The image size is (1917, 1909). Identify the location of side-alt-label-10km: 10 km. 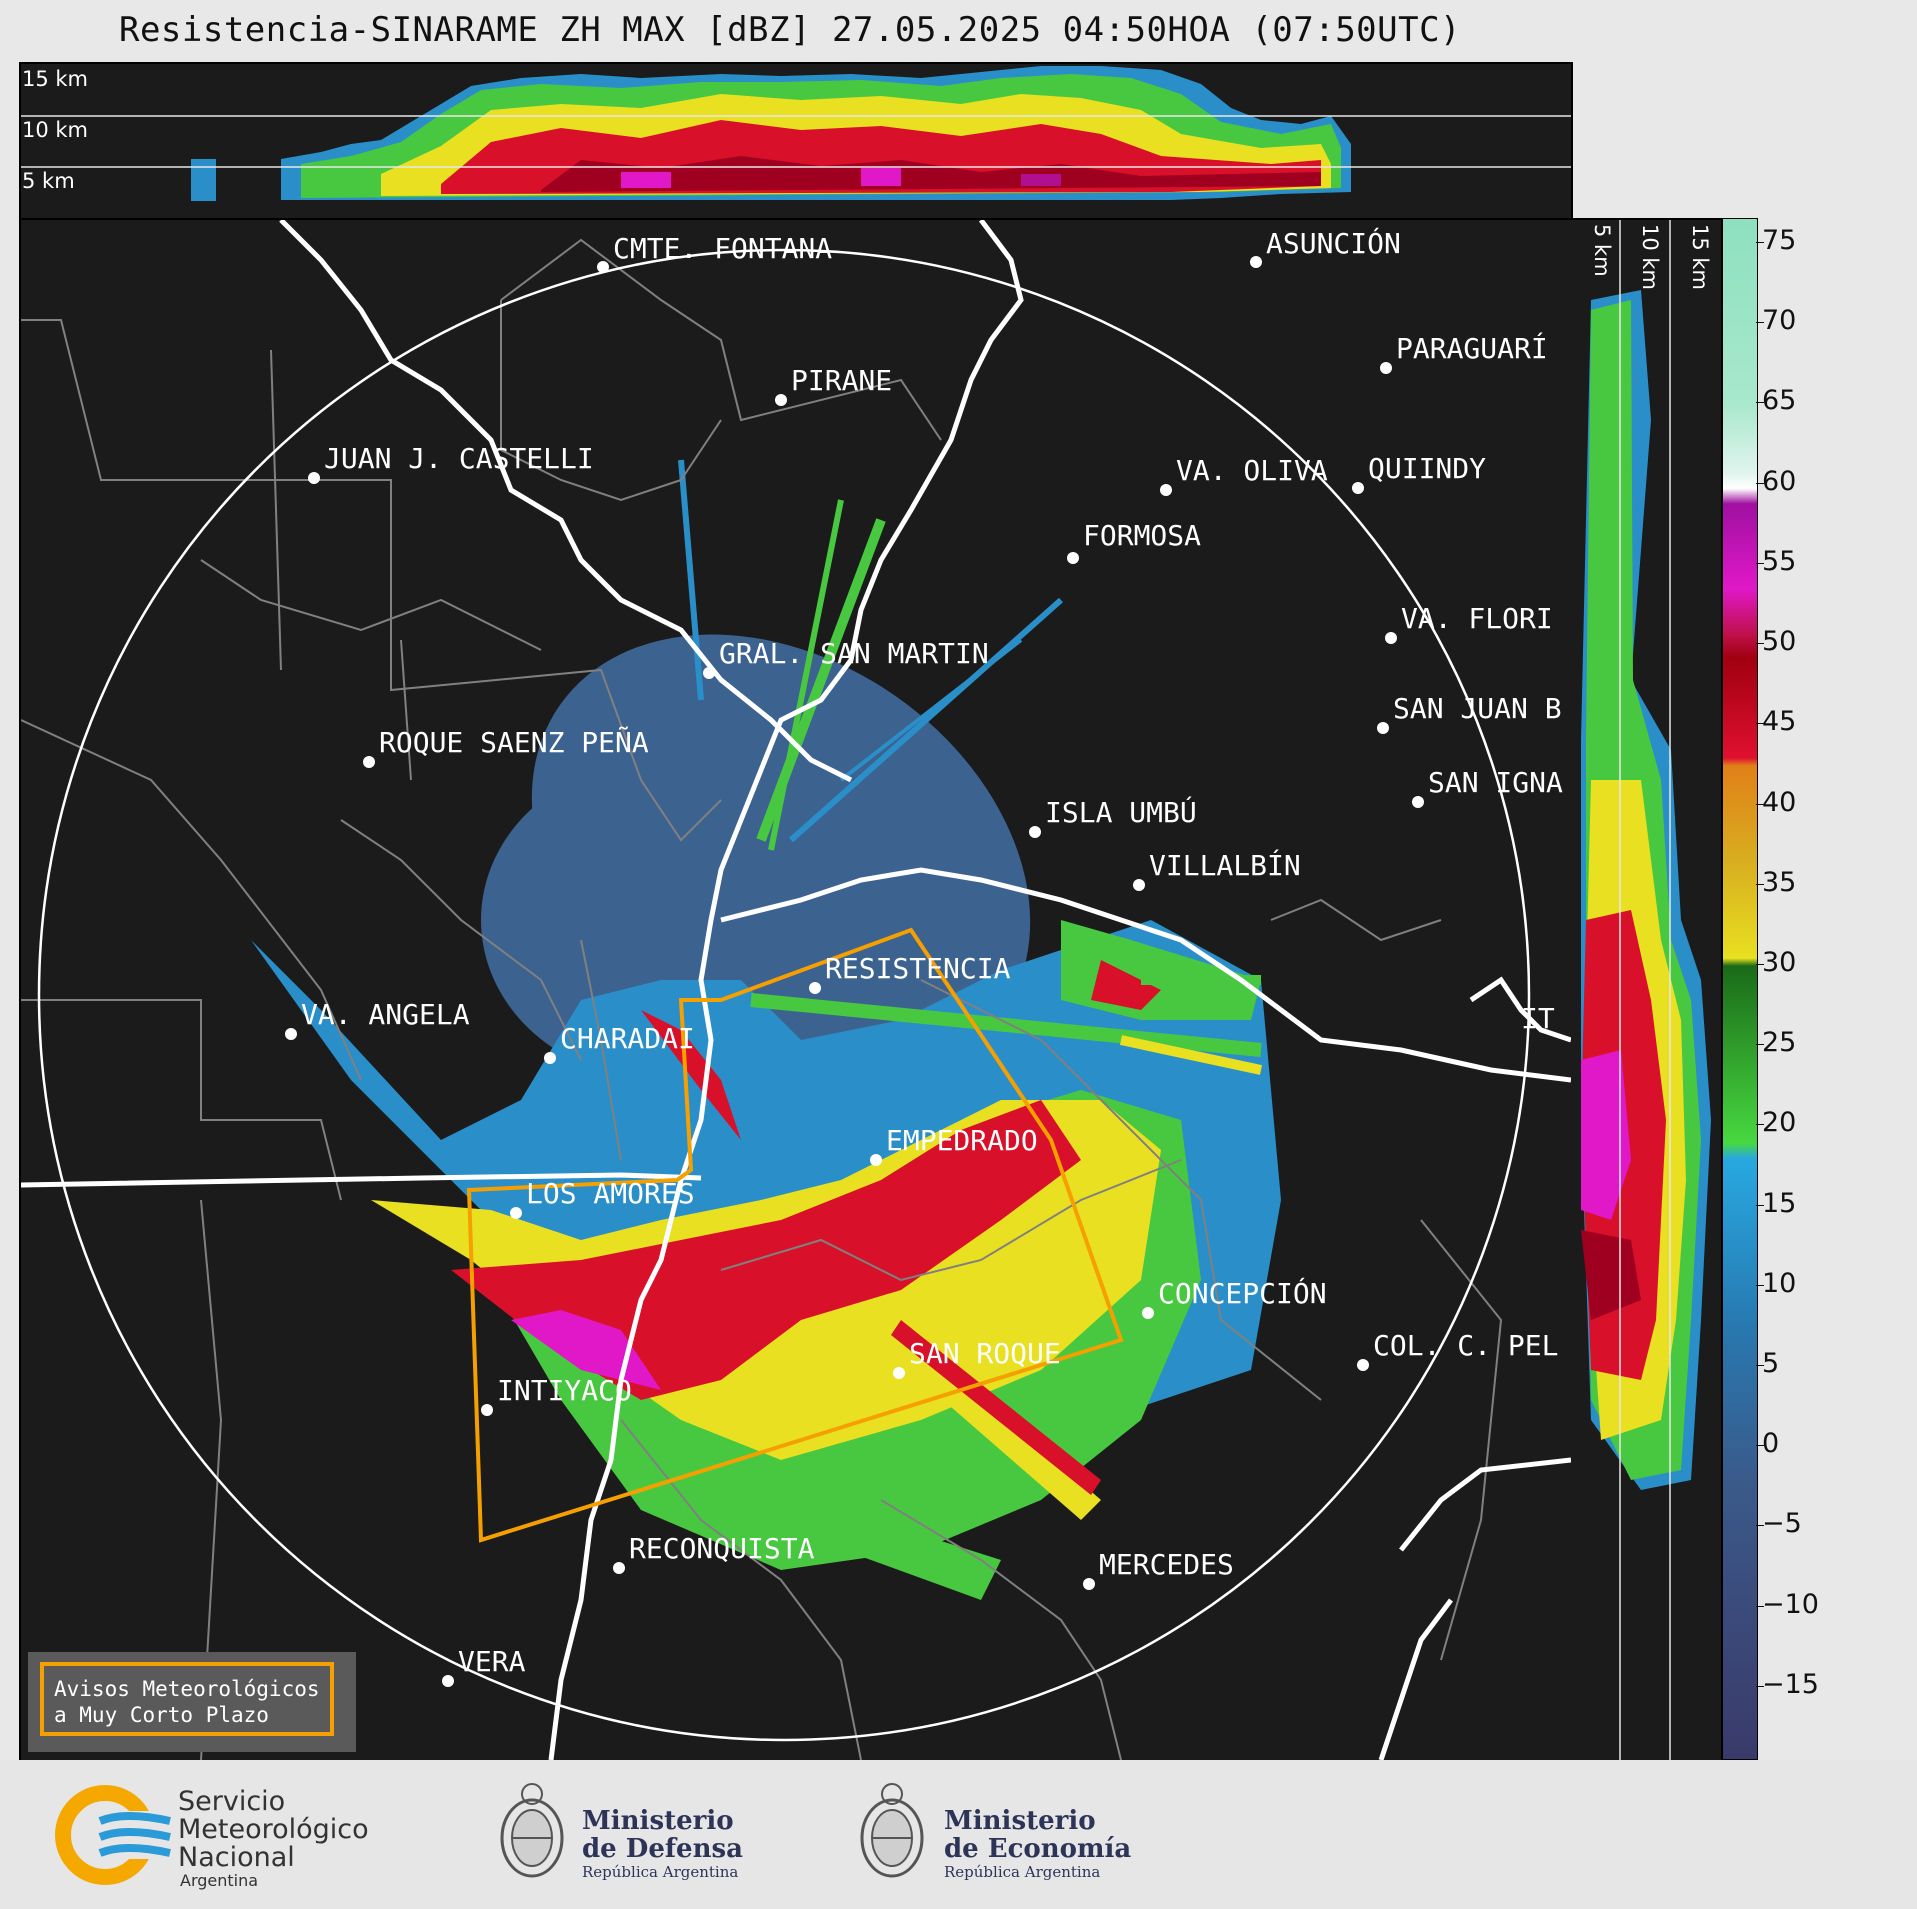
(1650, 257).